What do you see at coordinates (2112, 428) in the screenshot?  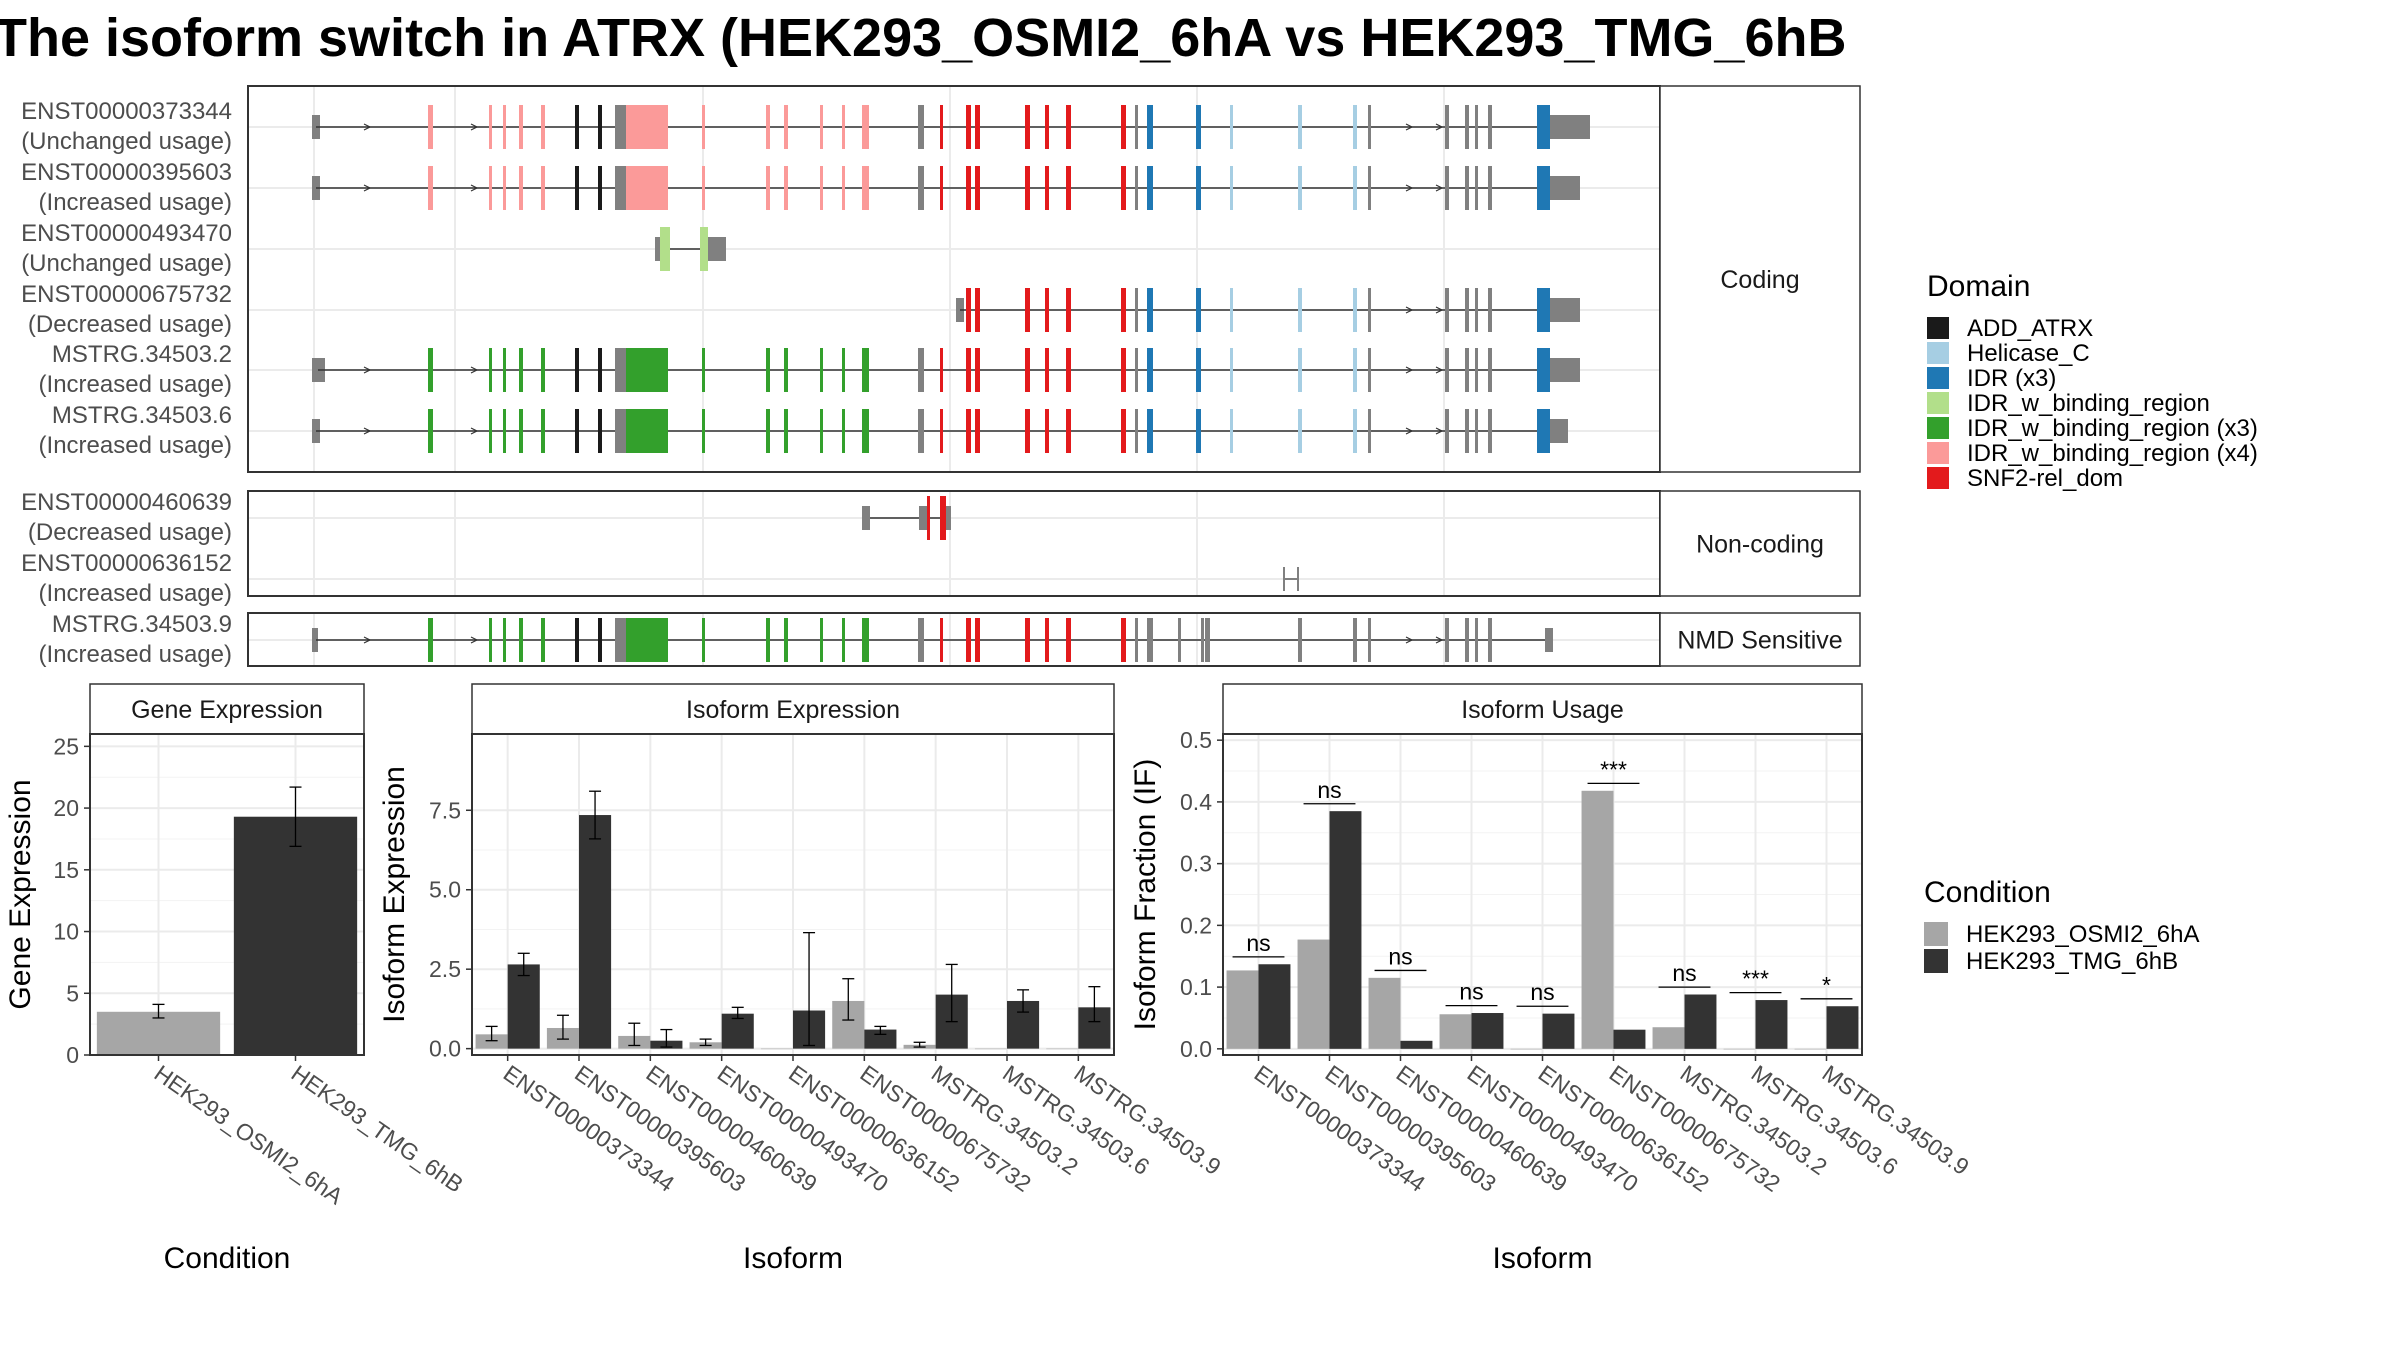 I see `legend-label: IDR_w_binding_region (x3)` at bounding box center [2112, 428].